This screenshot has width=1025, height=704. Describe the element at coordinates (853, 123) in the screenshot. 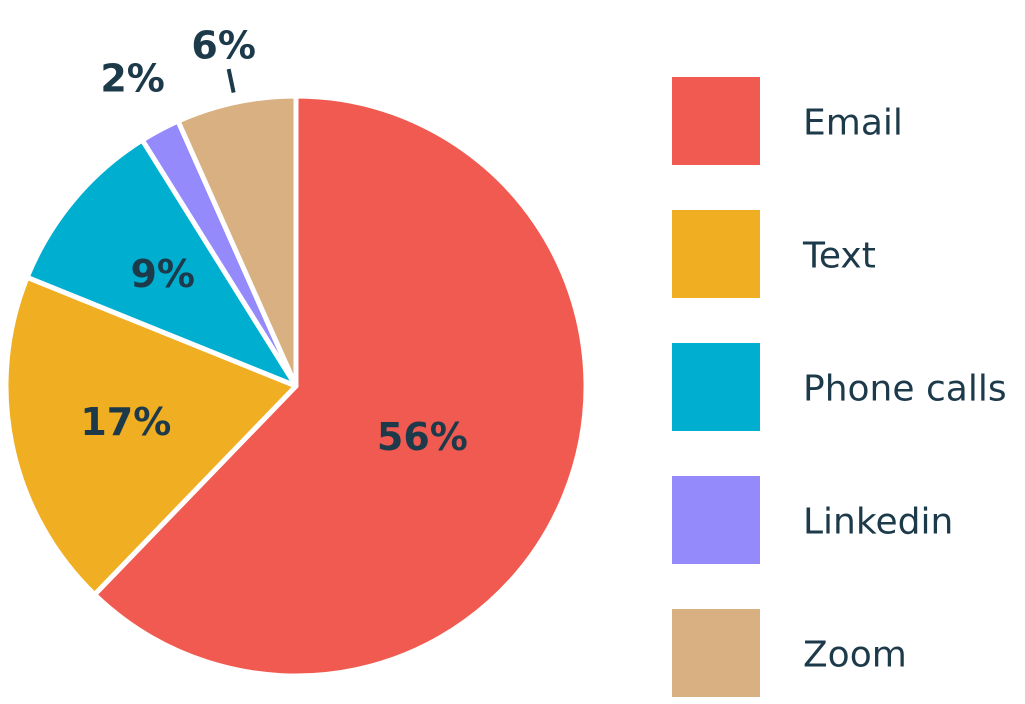

I see `legend-label: Email` at that location.